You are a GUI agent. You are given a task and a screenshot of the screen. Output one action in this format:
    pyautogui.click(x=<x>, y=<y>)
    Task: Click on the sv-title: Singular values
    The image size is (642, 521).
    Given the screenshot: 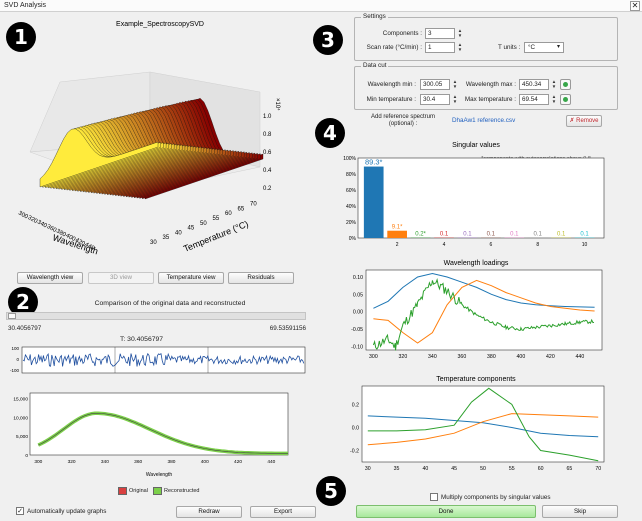 What is the action you would take?
    pyautogui.click(x=476, y=145)
    